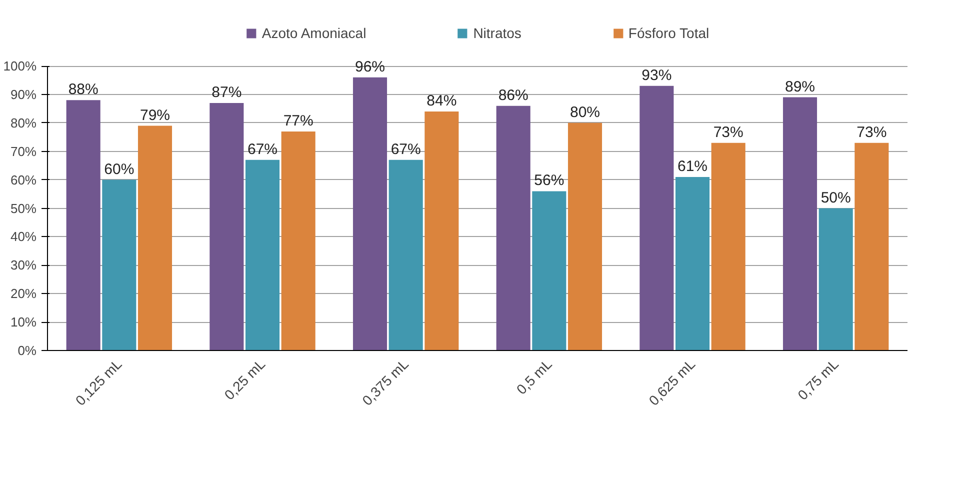  I want to click on data-label: 96%, so click(370, 67).